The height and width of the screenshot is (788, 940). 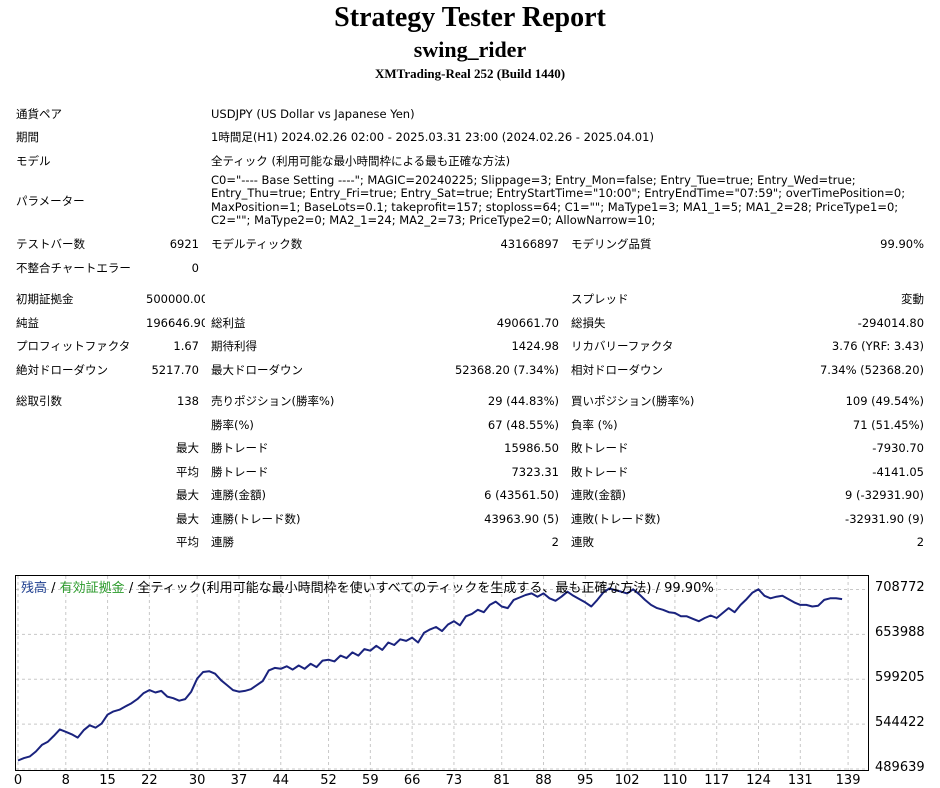 What do you see at coordinates (195, 267) in the screenshot?
I see `mismatch-value: 0` at bounding box center [195, 267].